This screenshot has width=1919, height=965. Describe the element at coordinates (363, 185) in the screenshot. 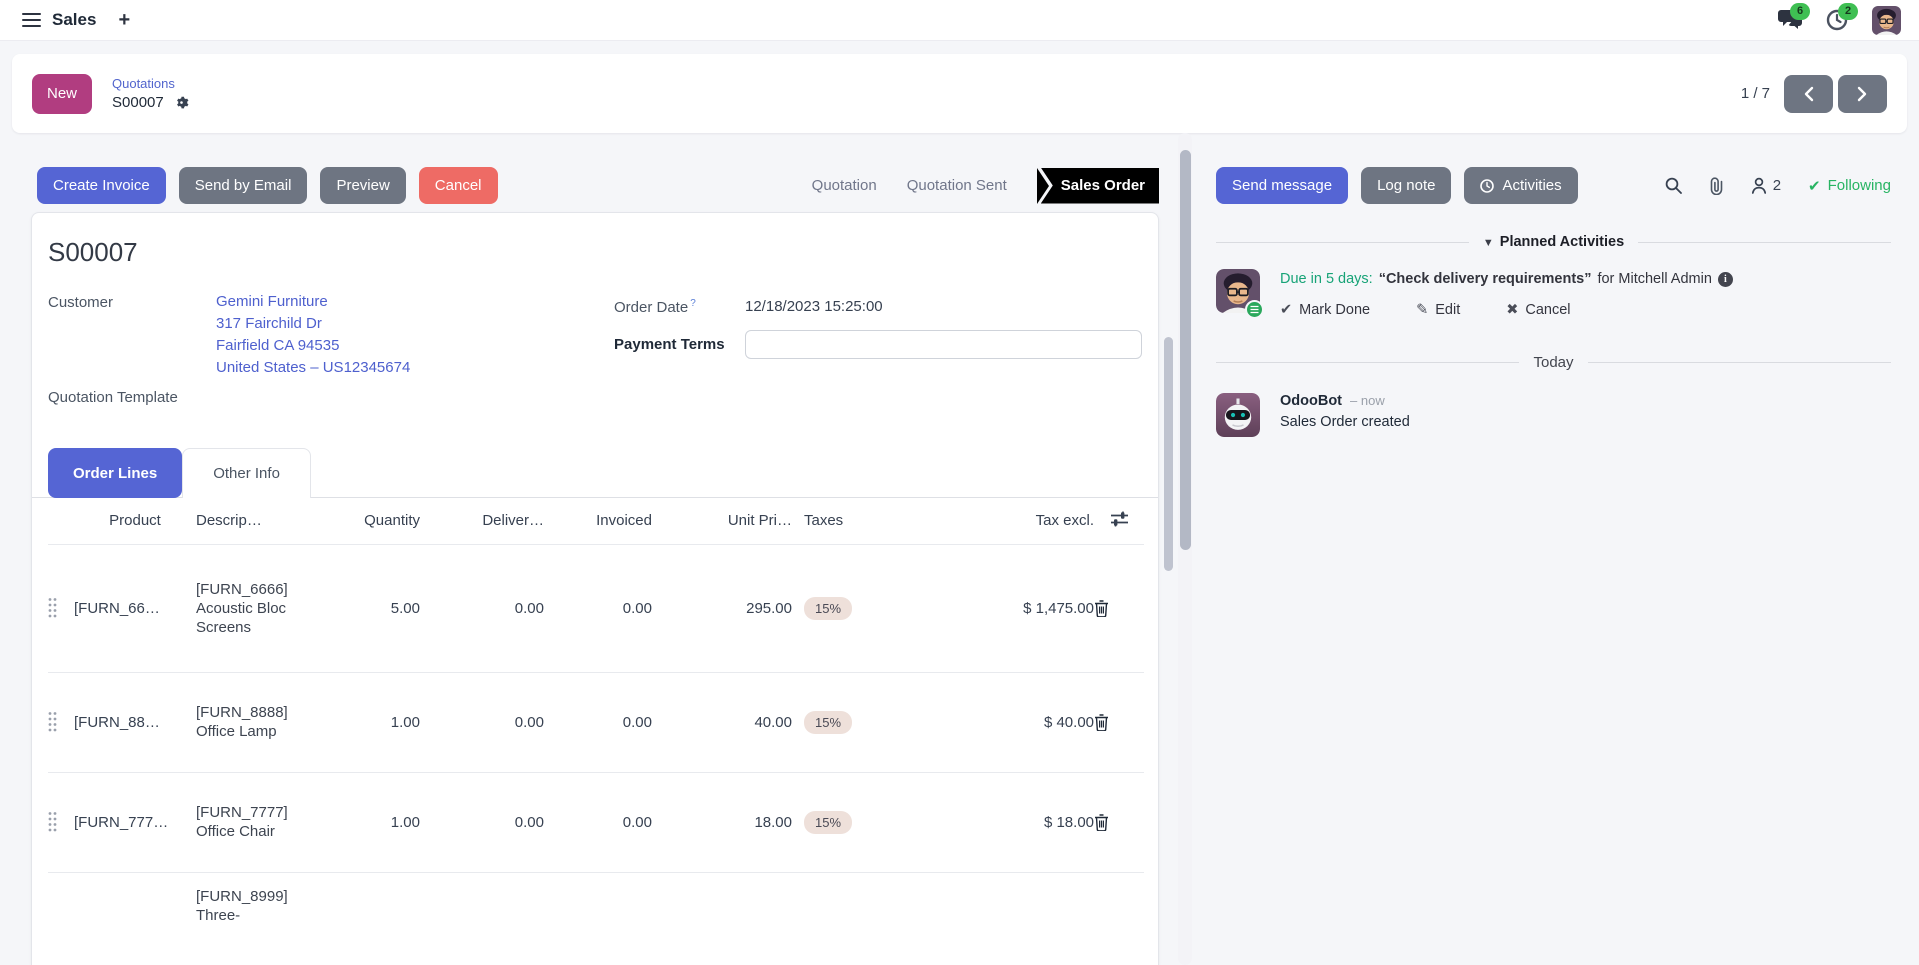

I see `preview-button: Preview` at that location.